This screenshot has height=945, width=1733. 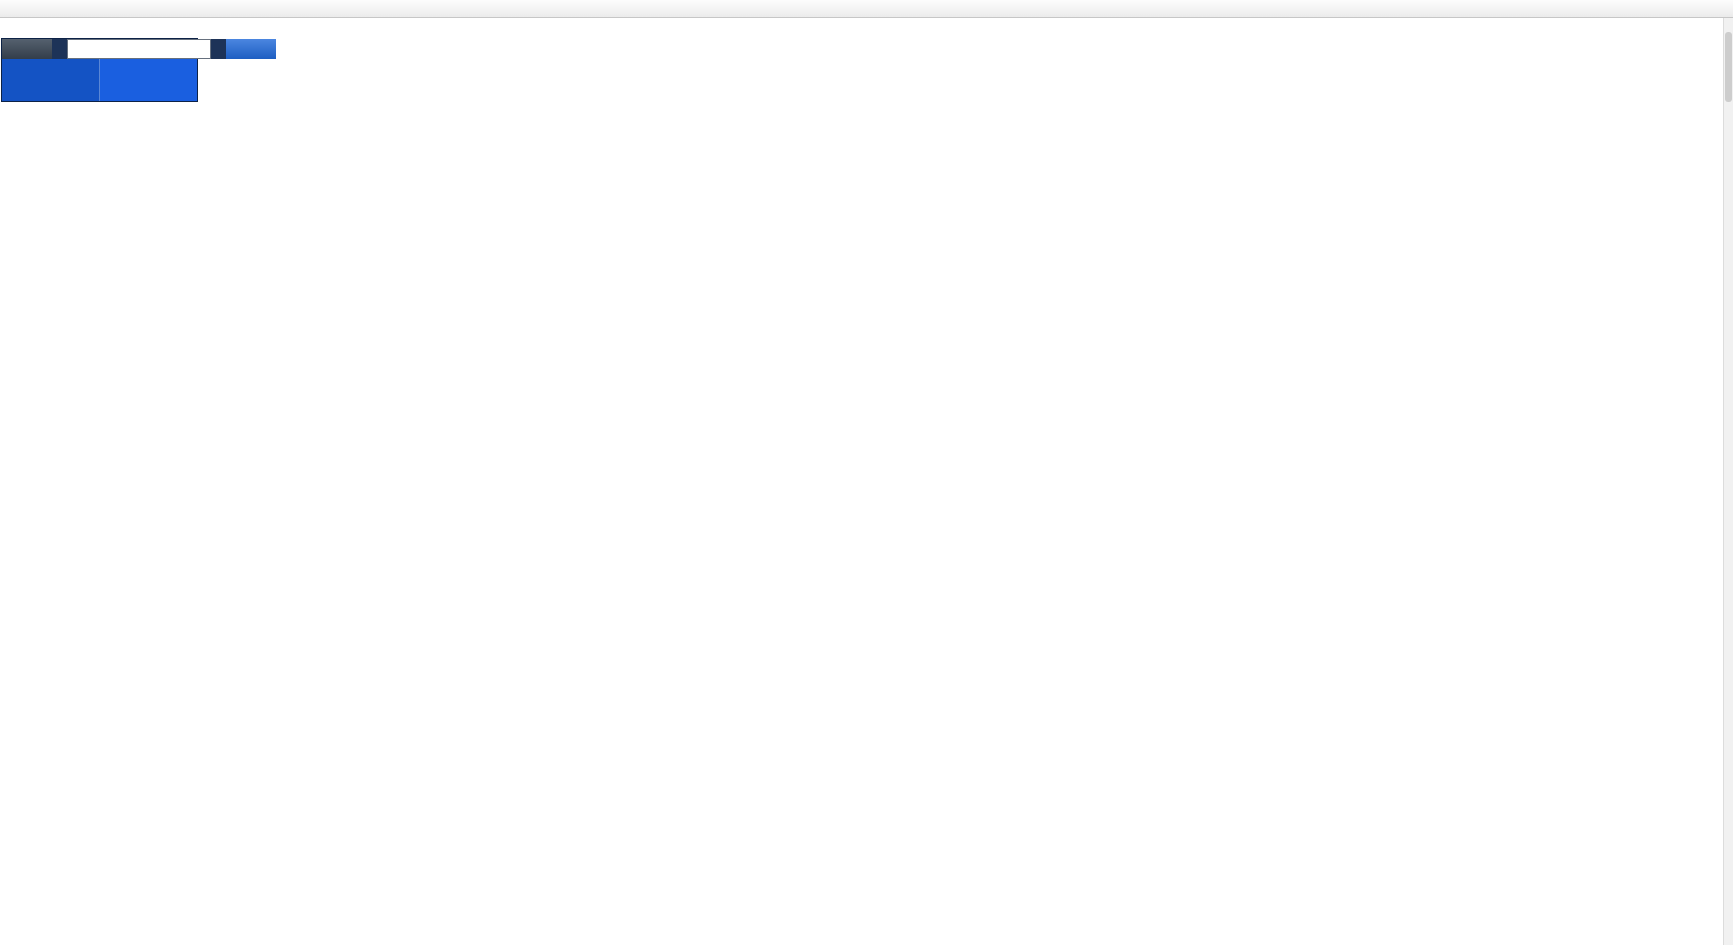 What do you see at coordinates (866, 9) in the screenshot?
I see `toolbar` at bounding box center [866, 9].